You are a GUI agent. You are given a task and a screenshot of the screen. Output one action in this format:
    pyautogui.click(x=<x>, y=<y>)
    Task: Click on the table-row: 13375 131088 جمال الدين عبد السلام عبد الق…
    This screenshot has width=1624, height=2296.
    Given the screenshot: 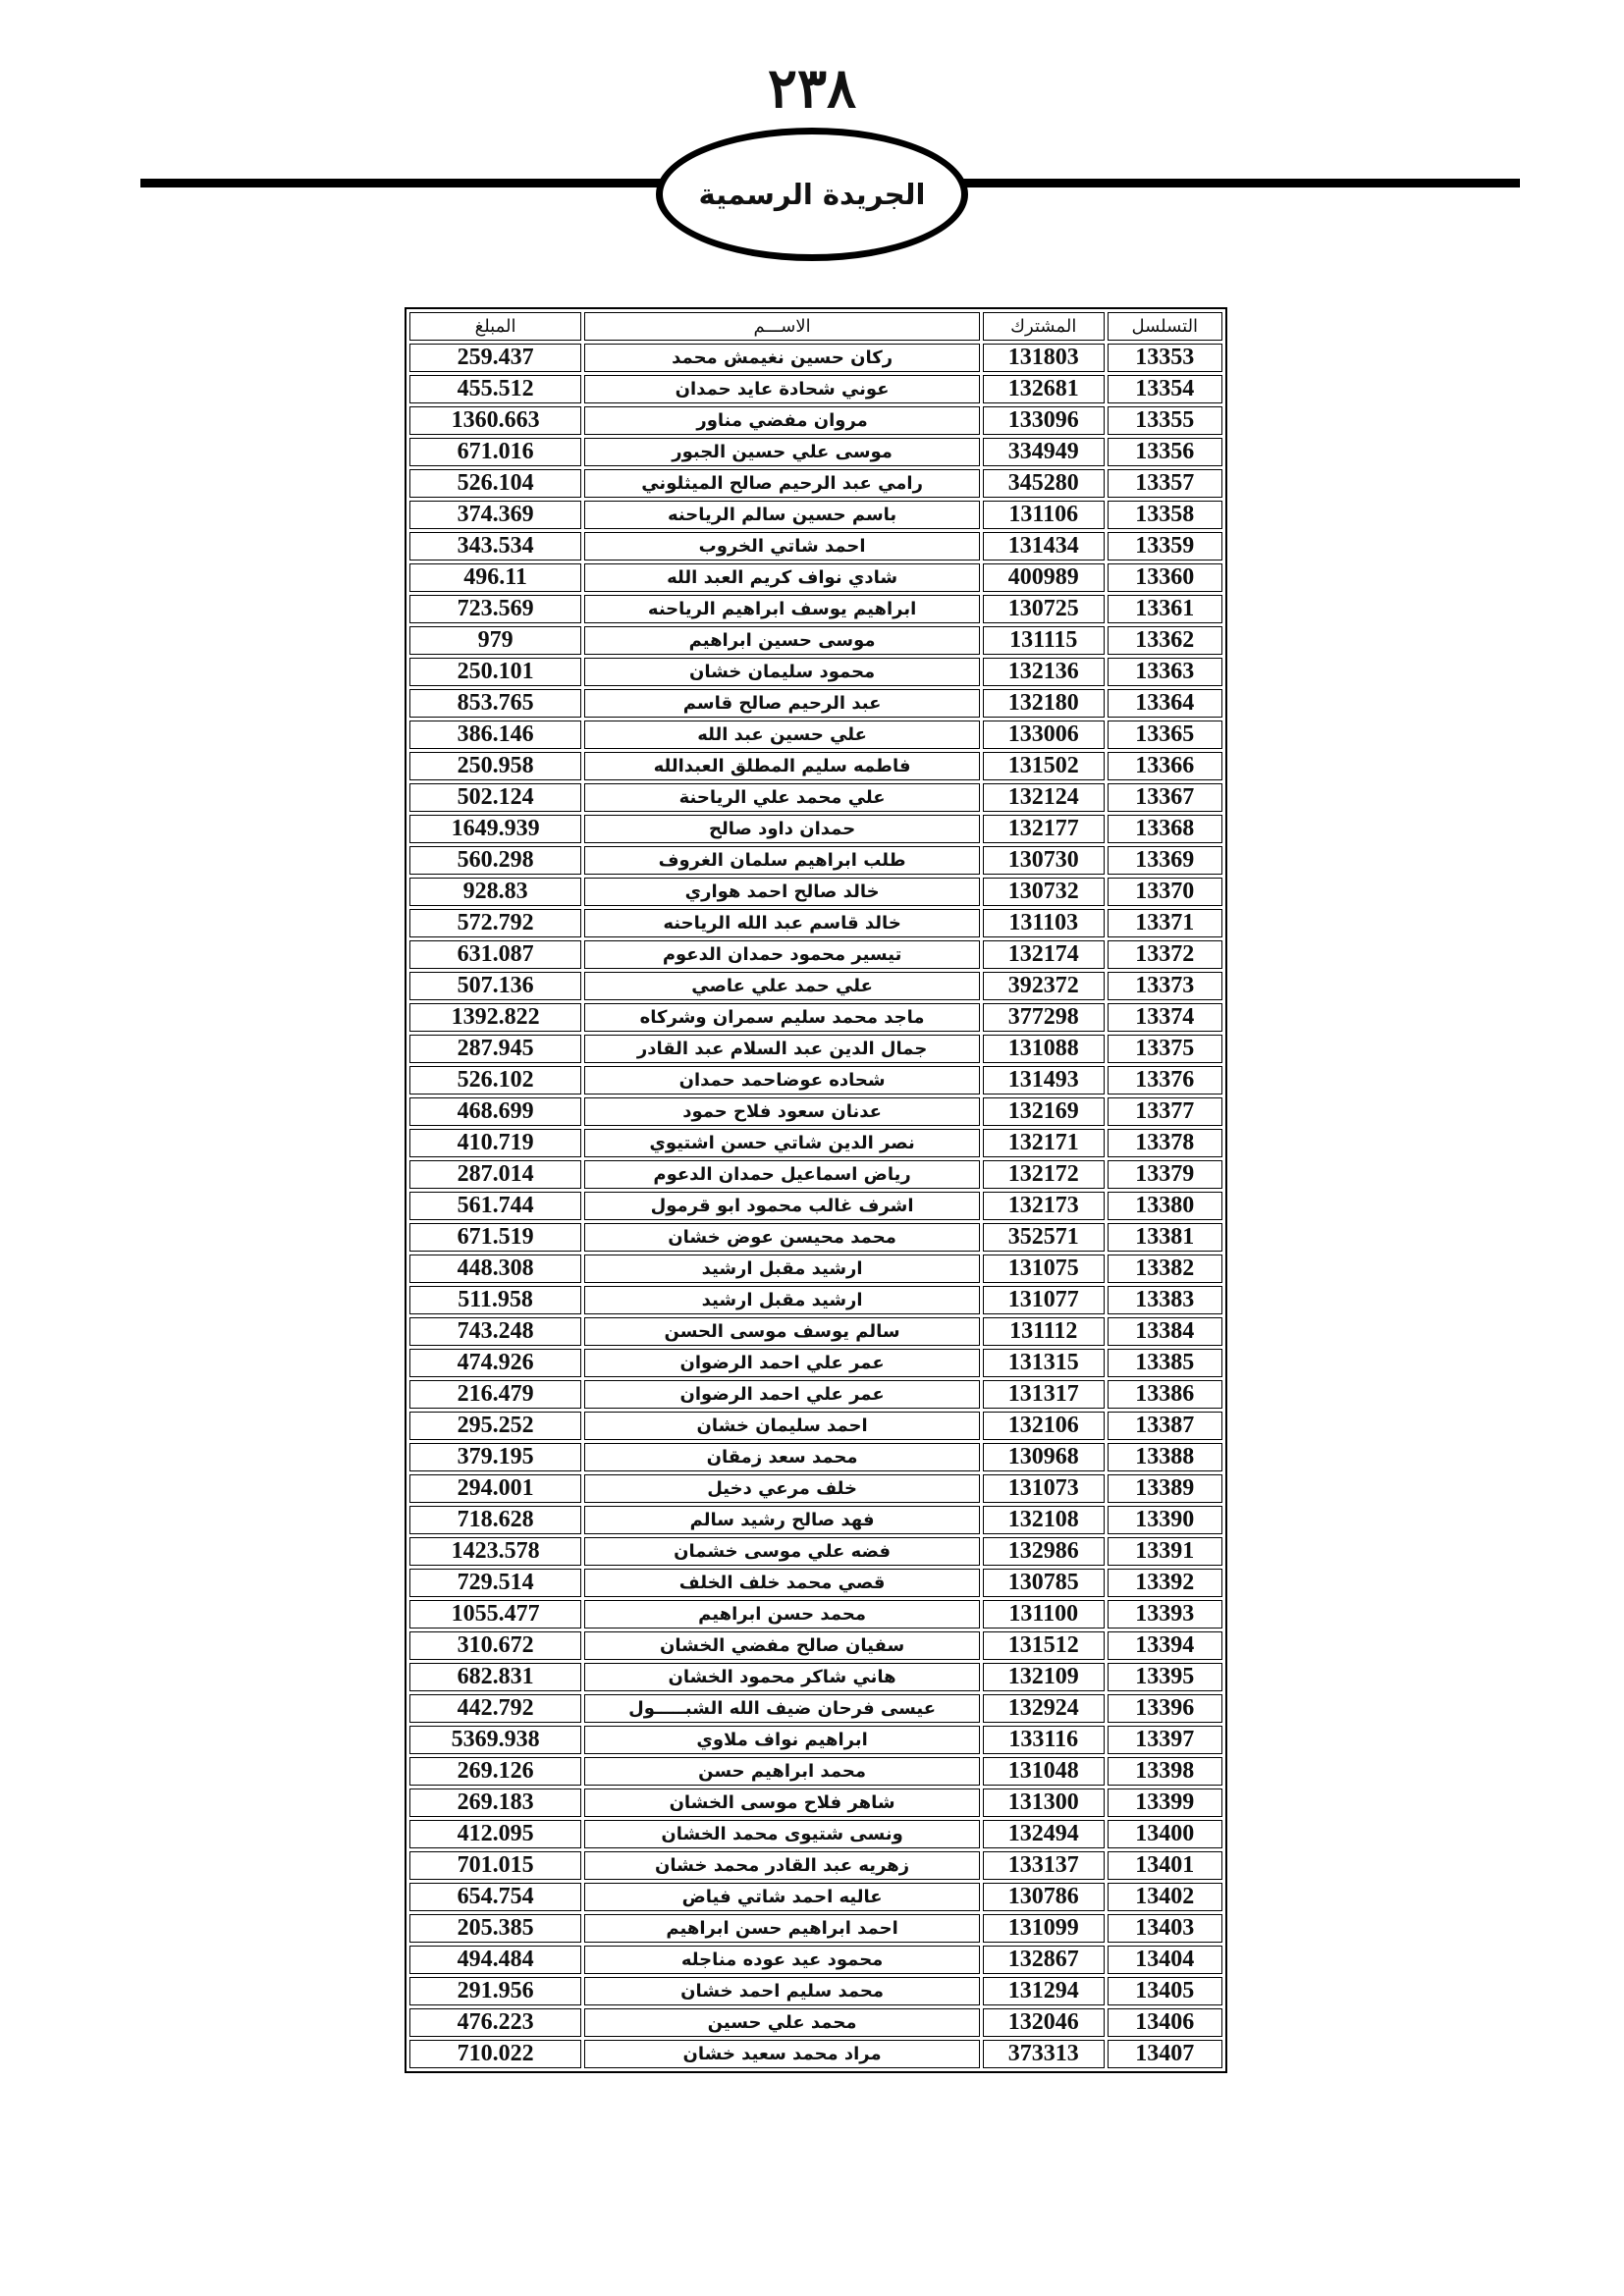 What is the action you would take?
    pyautogui.click(x=815, y=1049)
    